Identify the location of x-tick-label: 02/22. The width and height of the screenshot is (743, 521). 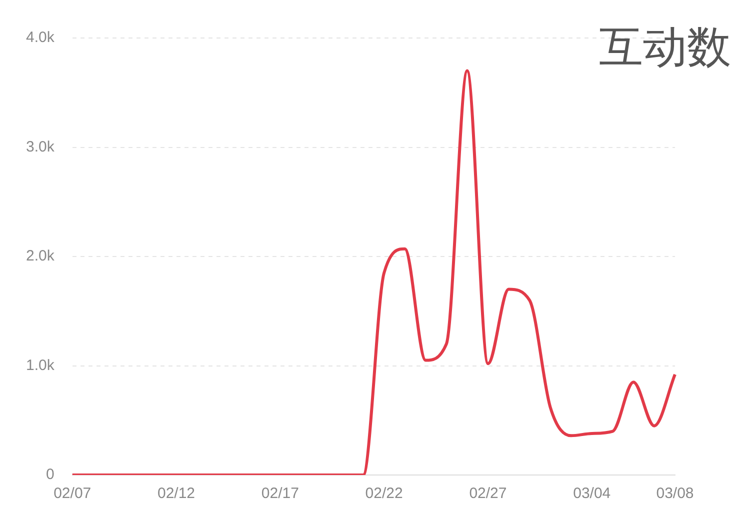
(384, 493).